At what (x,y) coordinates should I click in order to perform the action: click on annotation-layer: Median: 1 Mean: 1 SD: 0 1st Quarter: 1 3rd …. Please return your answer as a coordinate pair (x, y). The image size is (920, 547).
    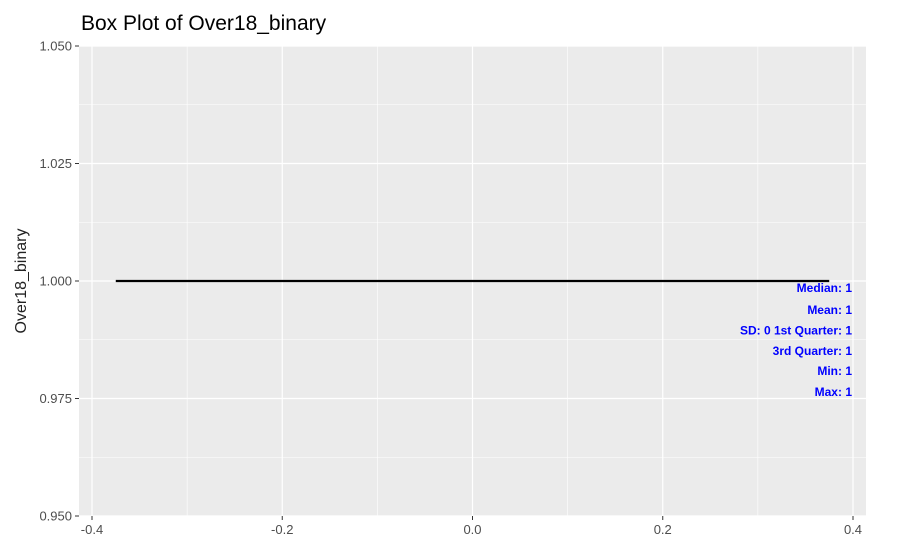
    Looking at the image, I should click on (796, 340).